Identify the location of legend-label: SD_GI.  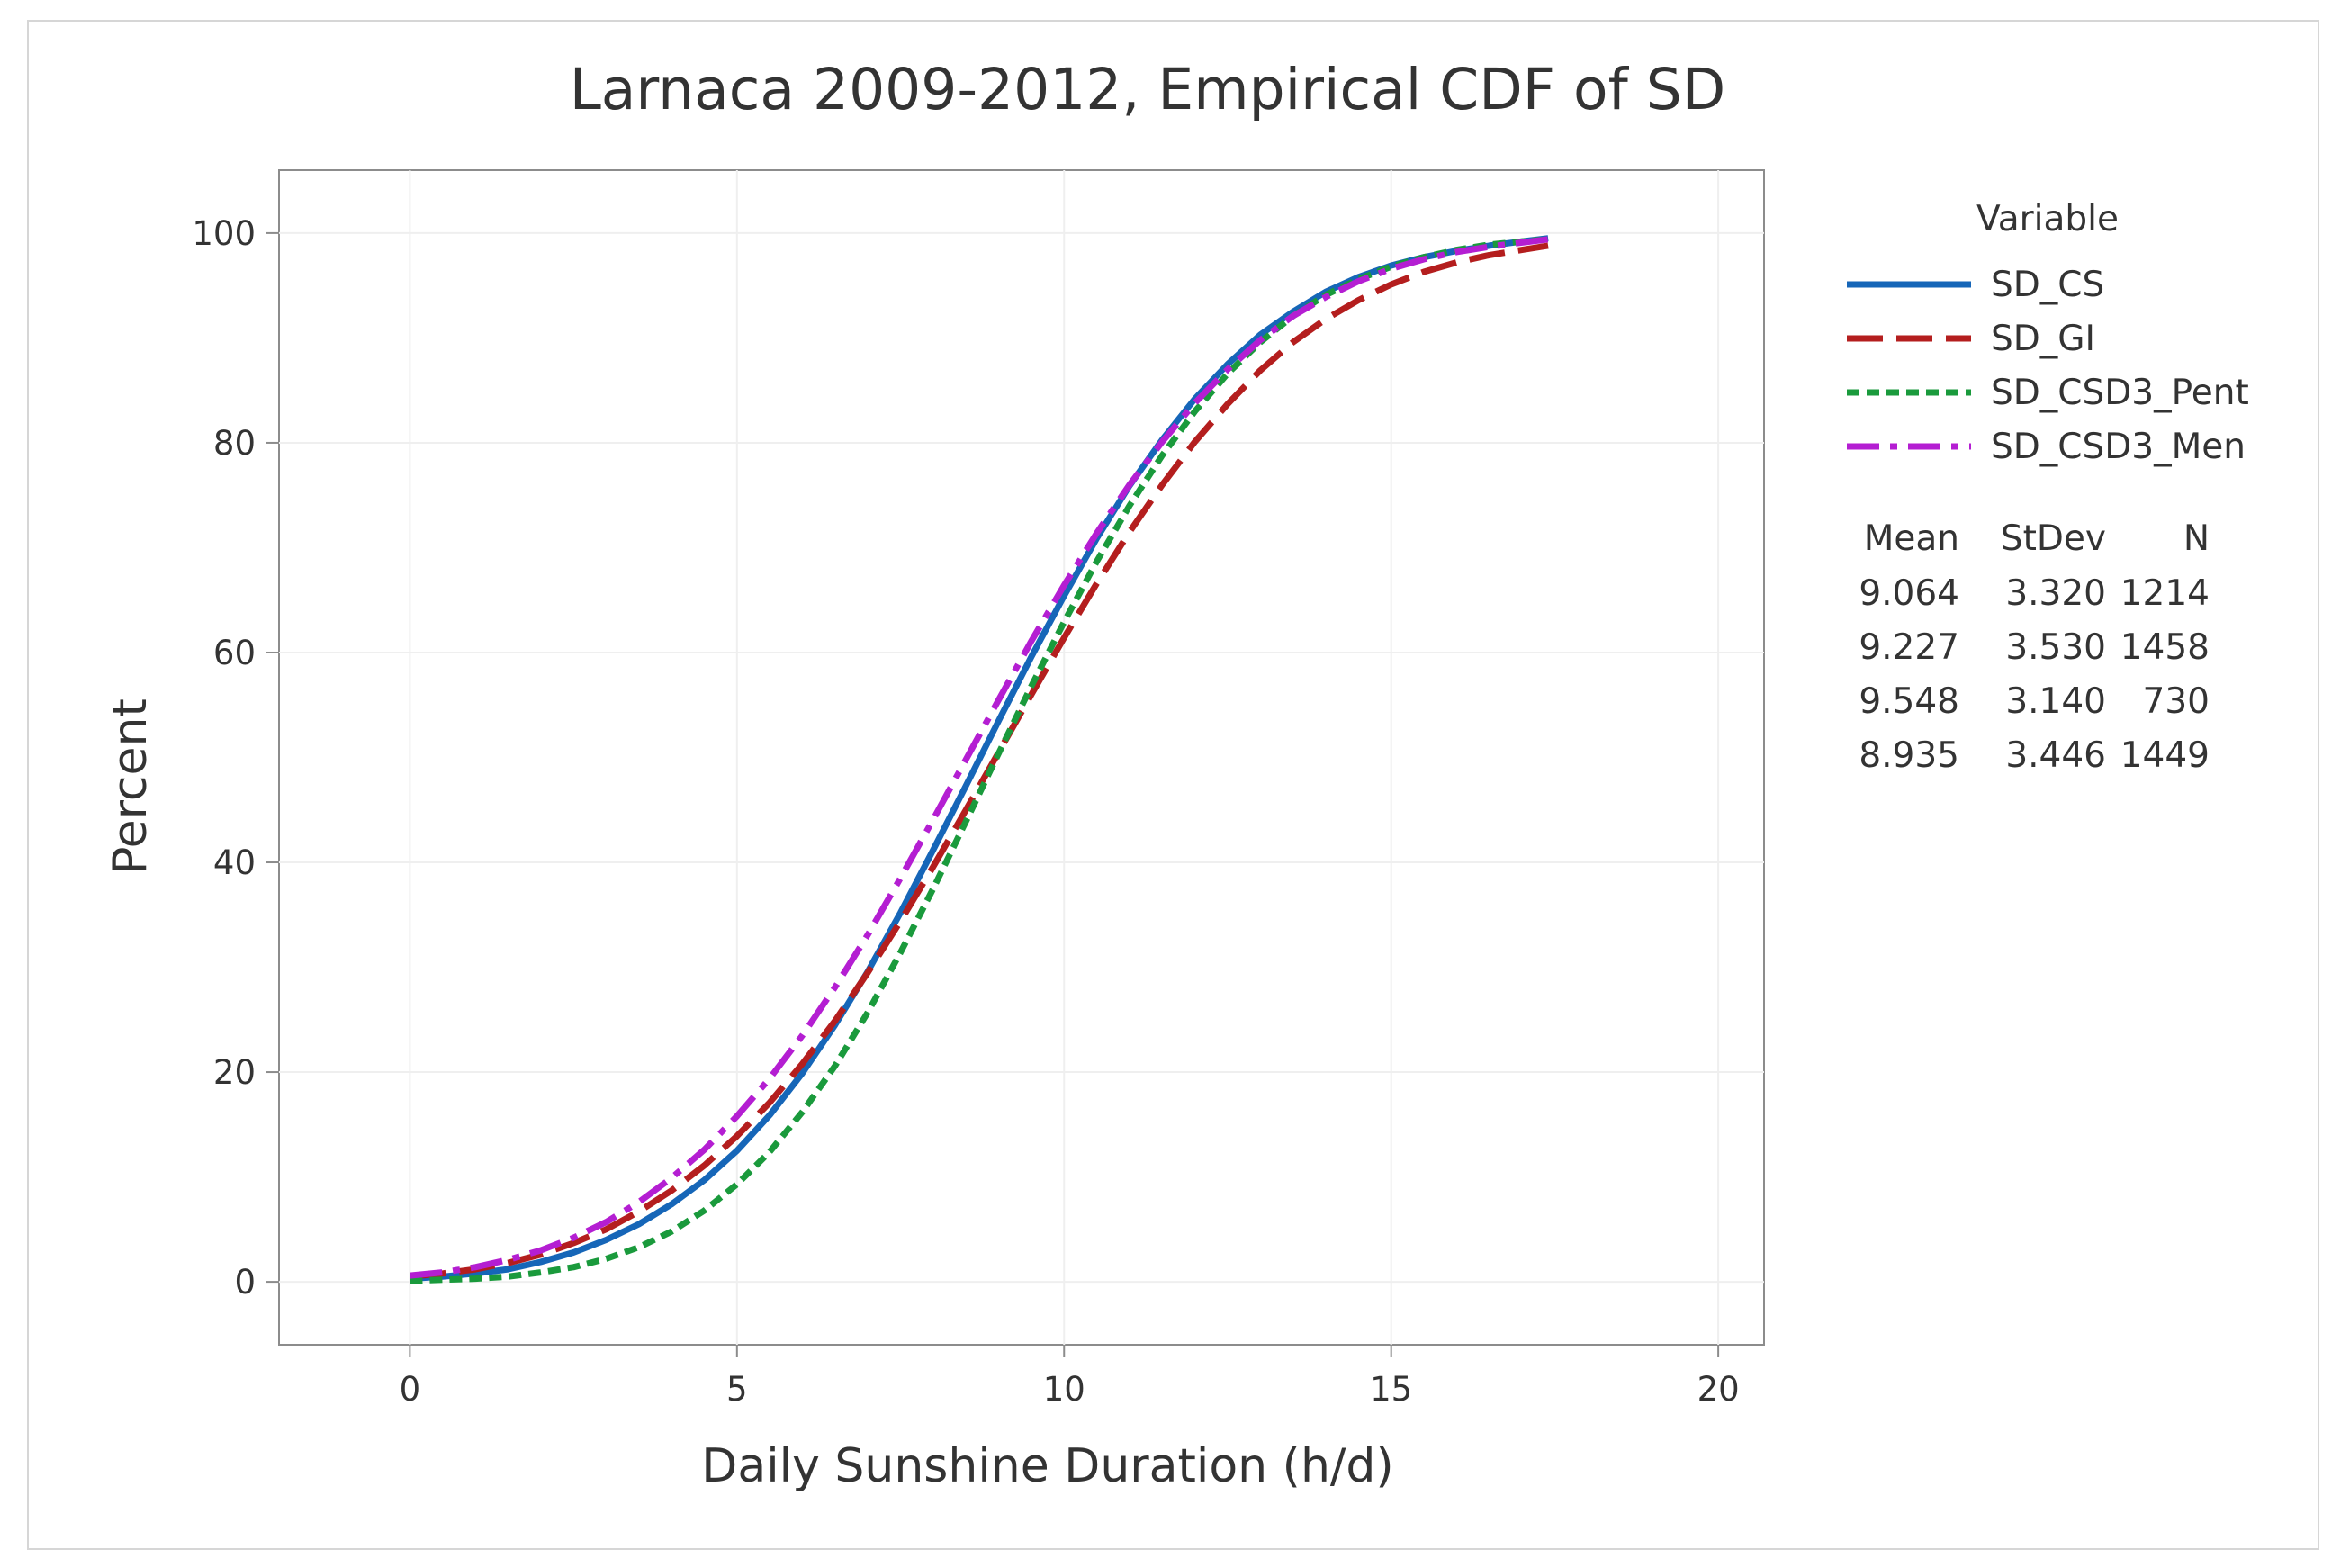
(2043, 339).